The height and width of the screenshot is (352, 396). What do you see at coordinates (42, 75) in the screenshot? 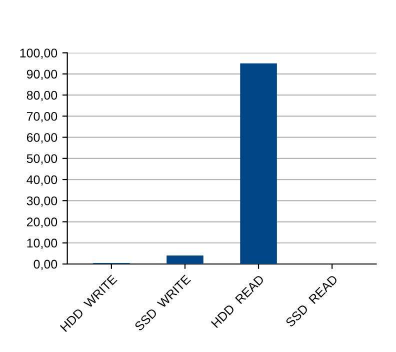
I see `y-tick-label: 90,00` at bounding box center [42, 75].